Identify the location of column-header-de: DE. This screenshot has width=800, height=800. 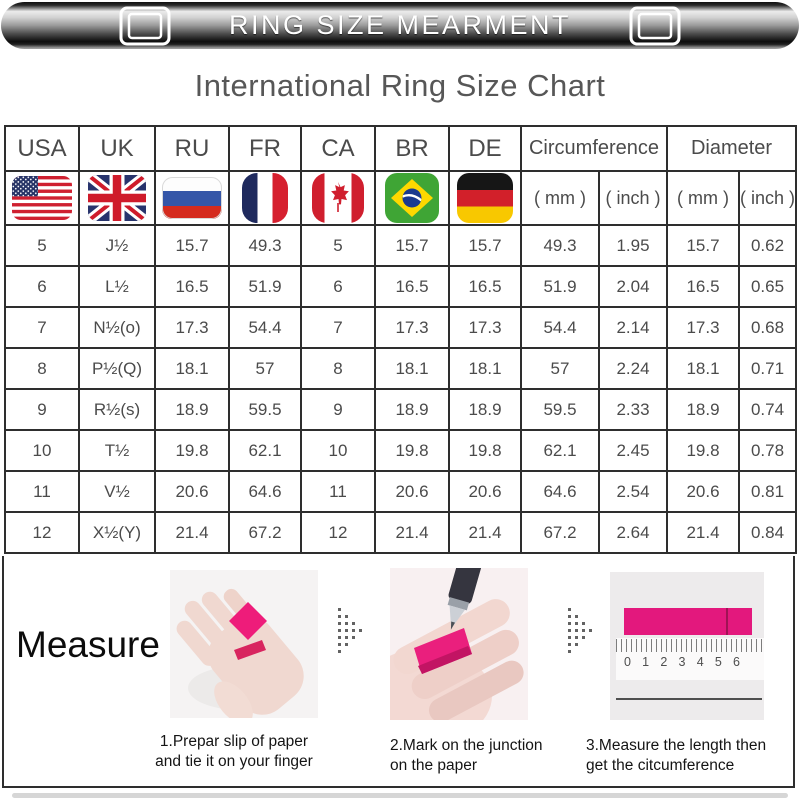
(485, 148).